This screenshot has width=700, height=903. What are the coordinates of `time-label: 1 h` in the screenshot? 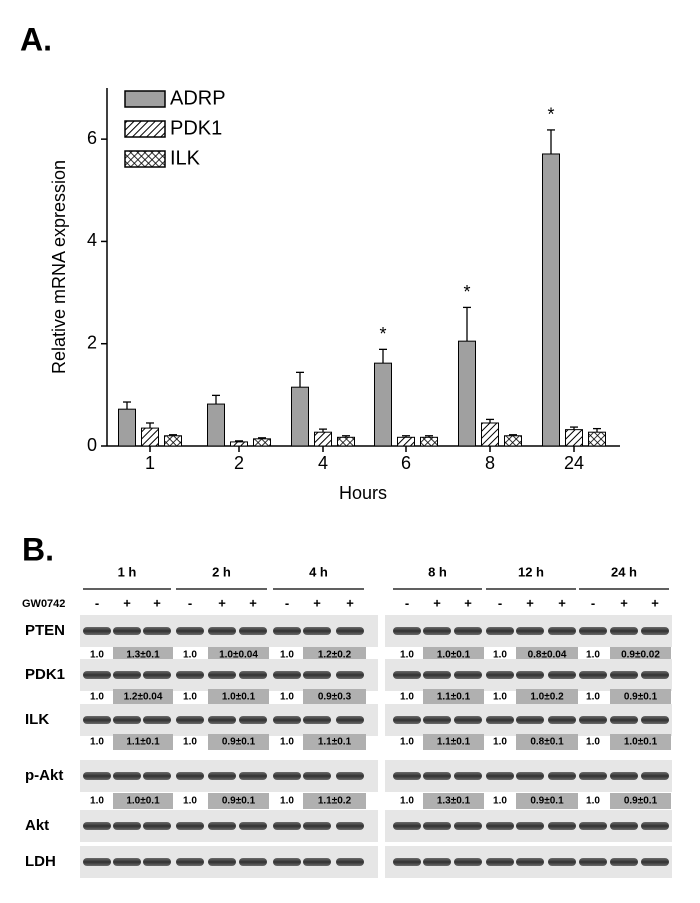 It's located at (127, 571).